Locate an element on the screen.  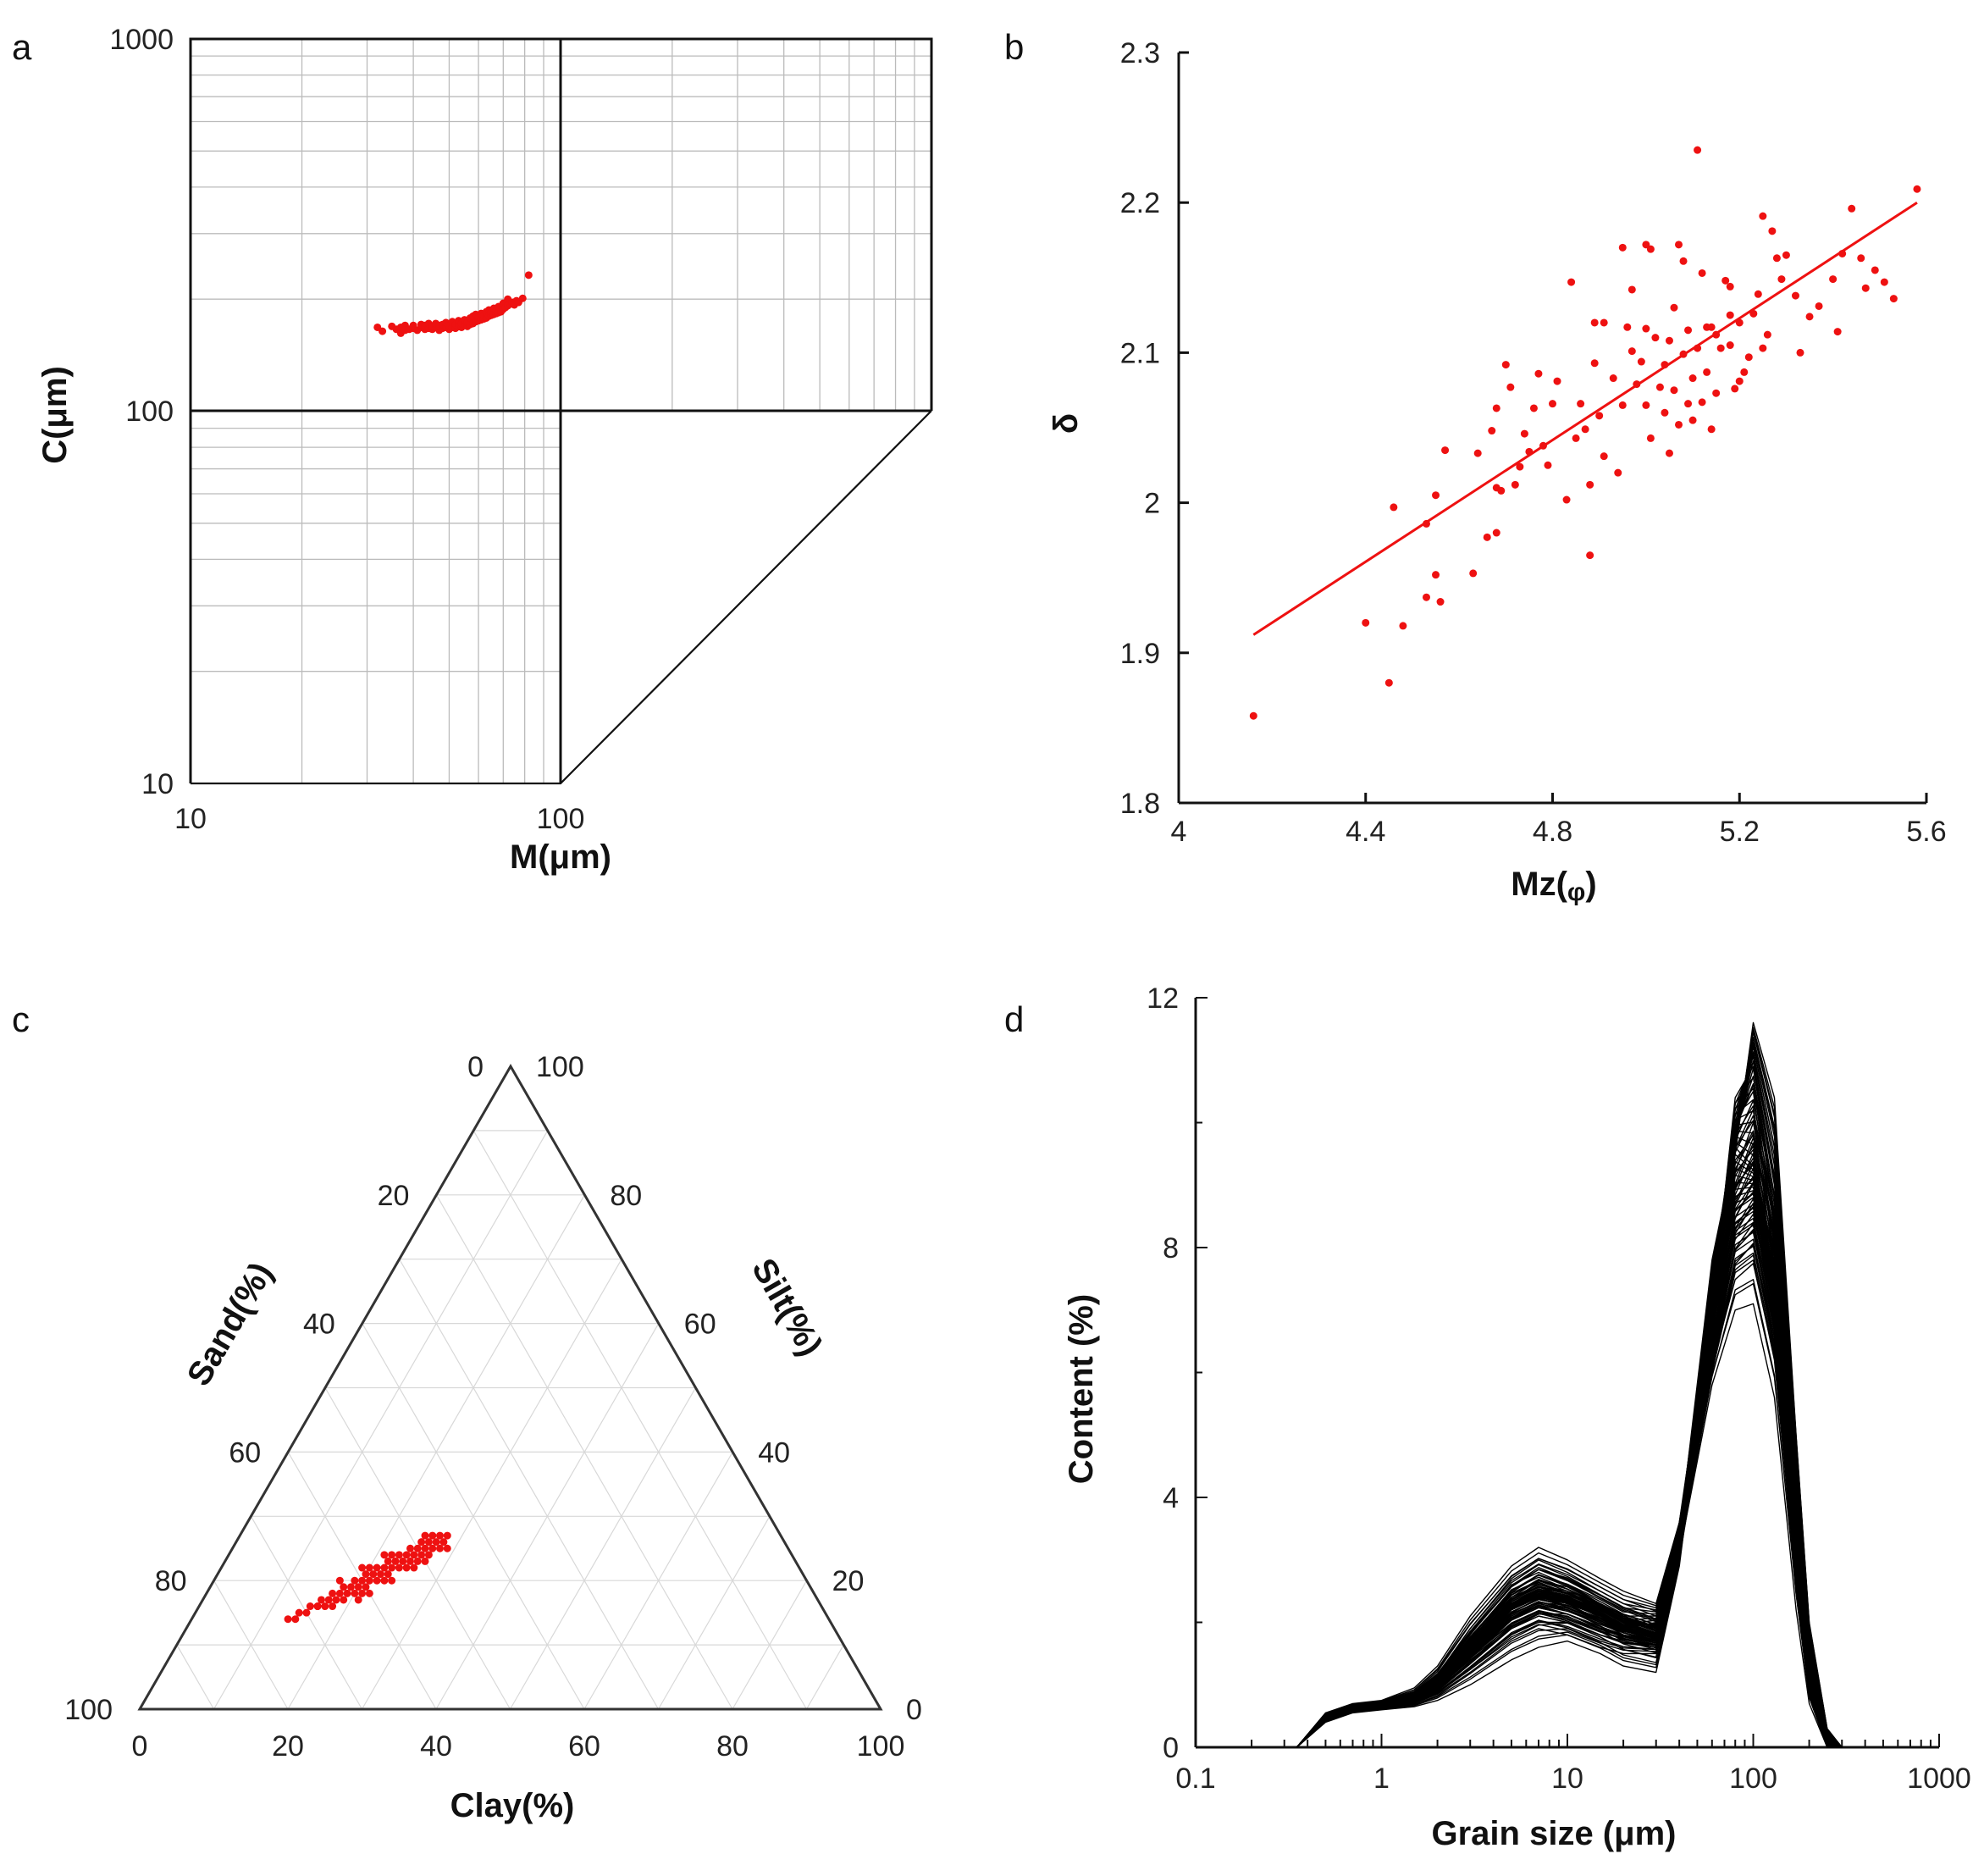
panel-c-sand-label: Sand(%) is located at coordinates (230, 1324).